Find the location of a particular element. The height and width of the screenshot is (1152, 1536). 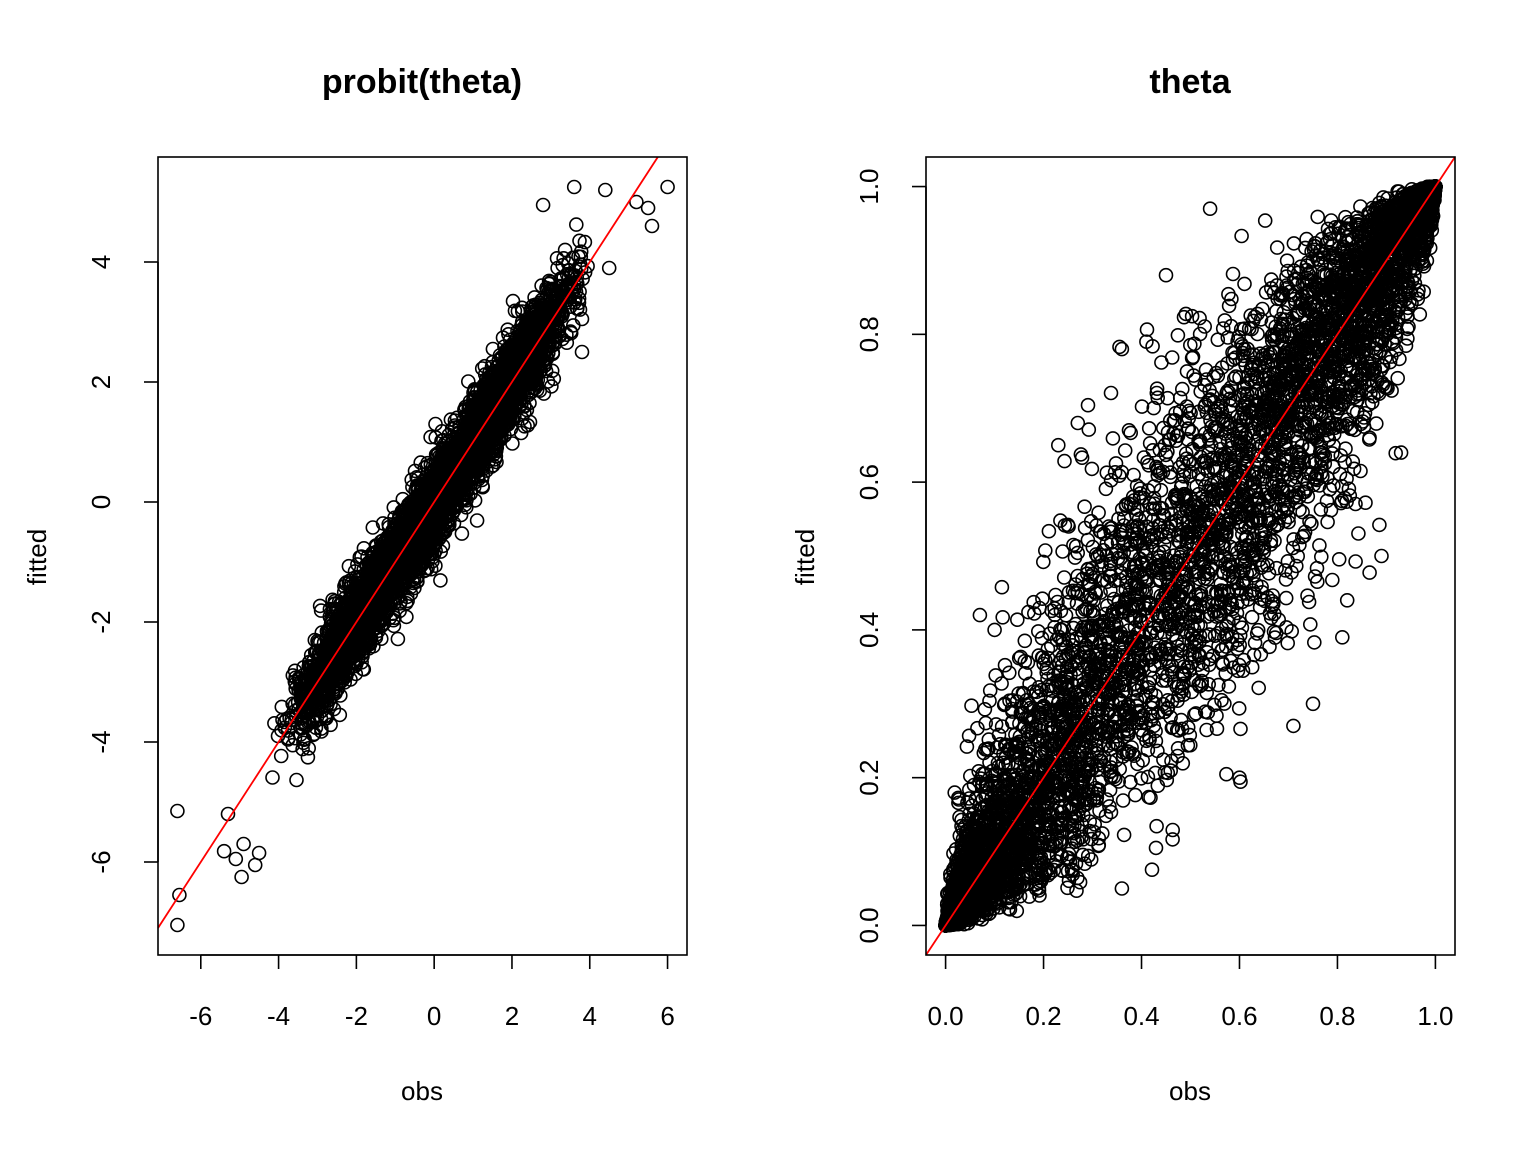

y-tick-label: 4 is located at coordinates (101, 262).